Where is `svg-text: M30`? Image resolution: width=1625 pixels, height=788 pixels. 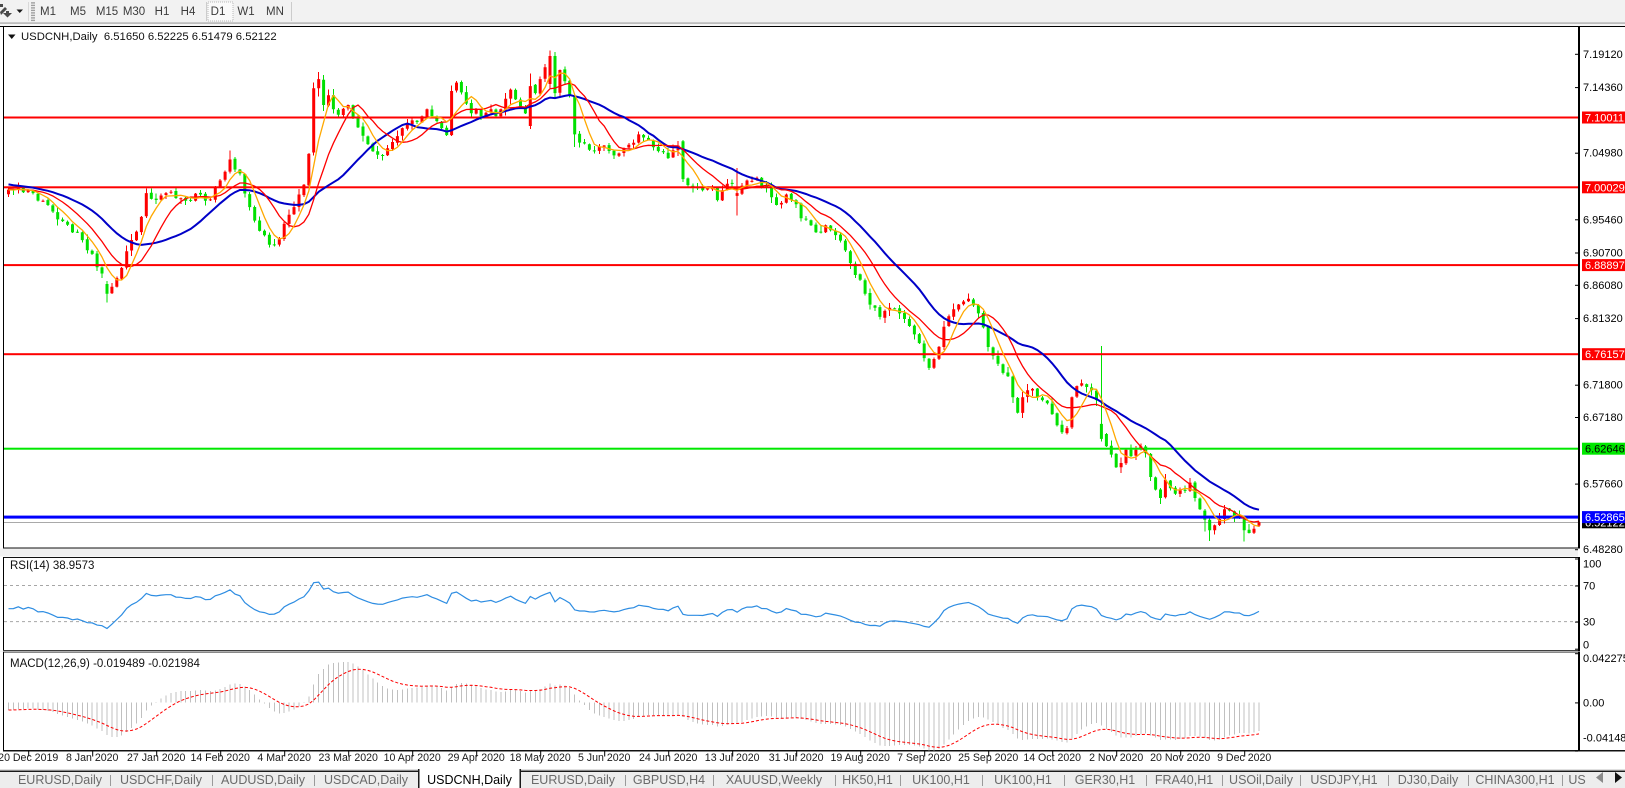
svg-text: M30 is located at coordinates (134, 12).